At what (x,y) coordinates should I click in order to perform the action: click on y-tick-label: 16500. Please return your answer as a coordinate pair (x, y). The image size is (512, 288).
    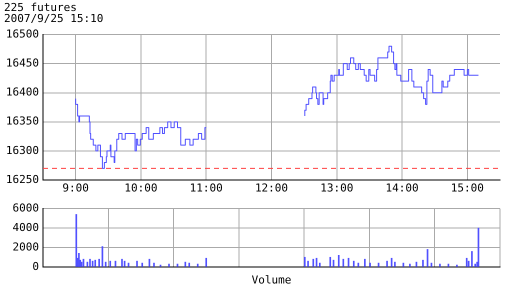
    Looking at the image, I should click on (22, 33).